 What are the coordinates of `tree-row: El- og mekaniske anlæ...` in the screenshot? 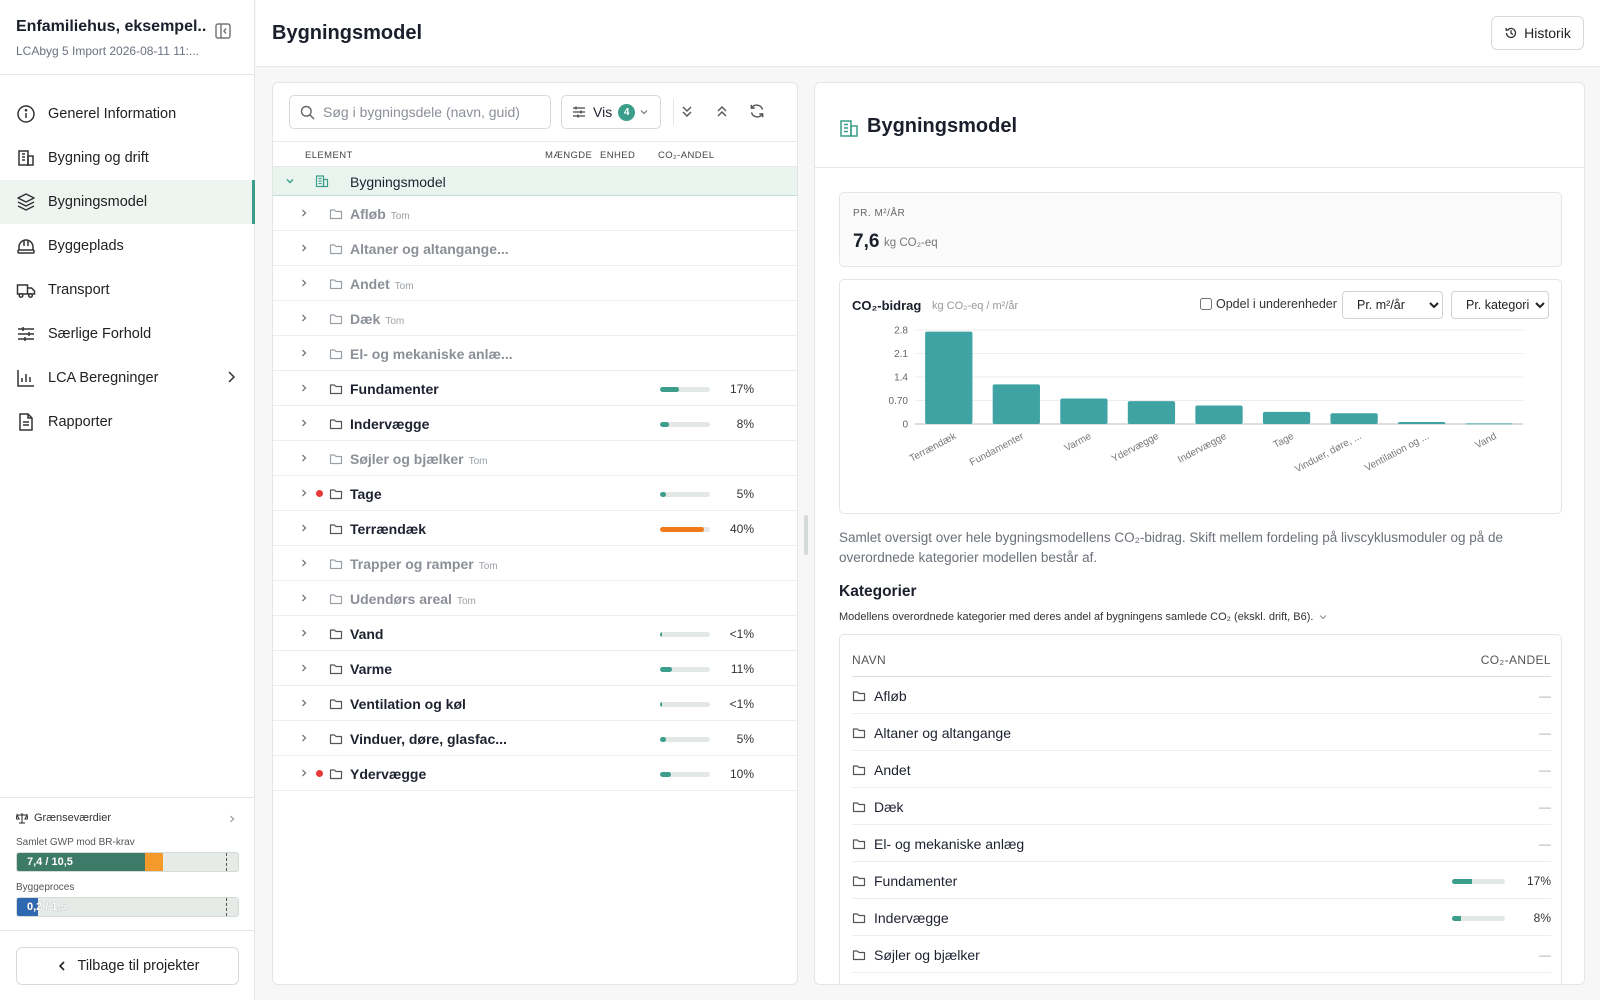 It's located at (535, 353).